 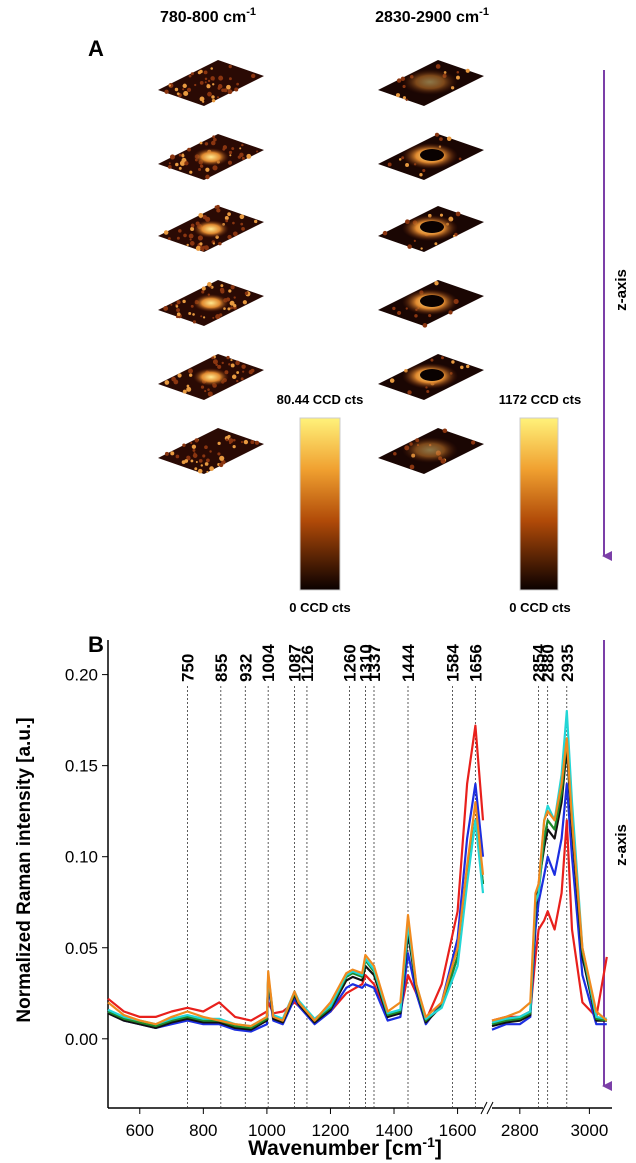 What do you see at coordinates (427, 17) in the screenshot?
I see `column-title-text: 2830-2900 cm` at bounding box center [427, 17].